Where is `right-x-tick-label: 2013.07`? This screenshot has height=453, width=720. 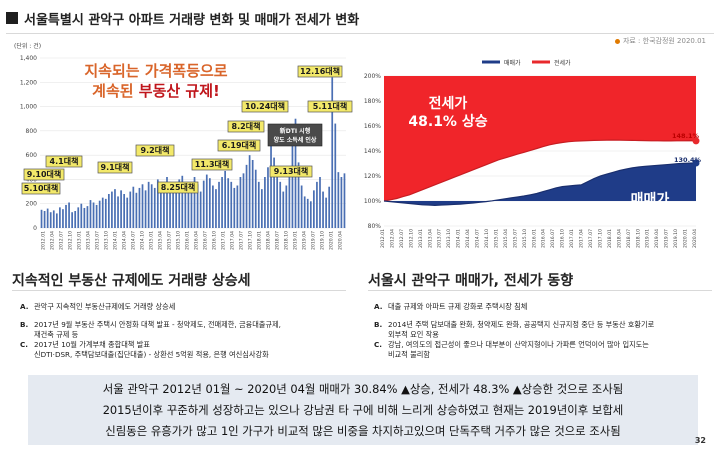
right-x-tick-label: 2013.07 is located at coordinates (440, 238).